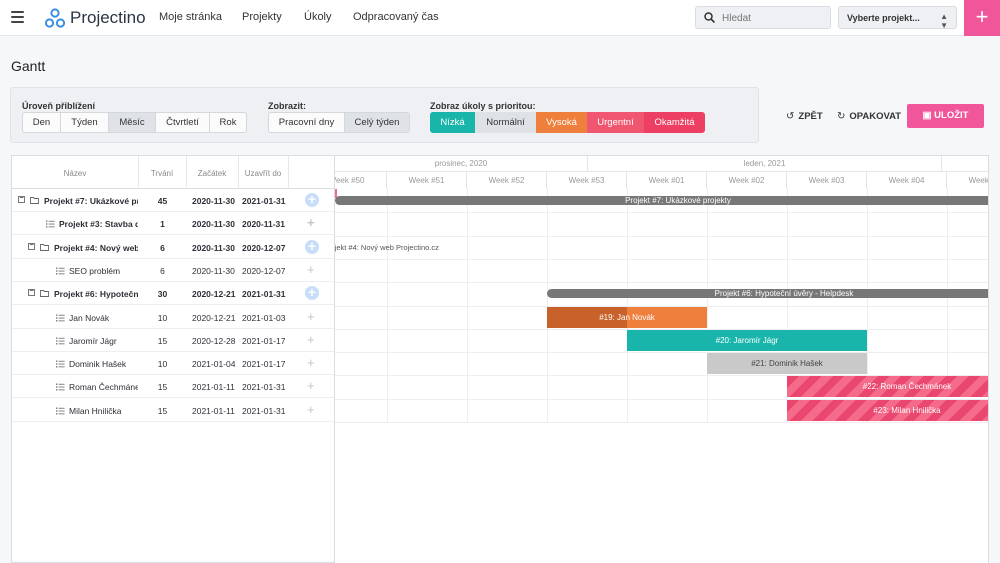 This screenshot has width=1000, height=563. Describe the element at coordinates (93, 340) in the screenshot. I see `row-name: Jaromír Jágr` at that location.